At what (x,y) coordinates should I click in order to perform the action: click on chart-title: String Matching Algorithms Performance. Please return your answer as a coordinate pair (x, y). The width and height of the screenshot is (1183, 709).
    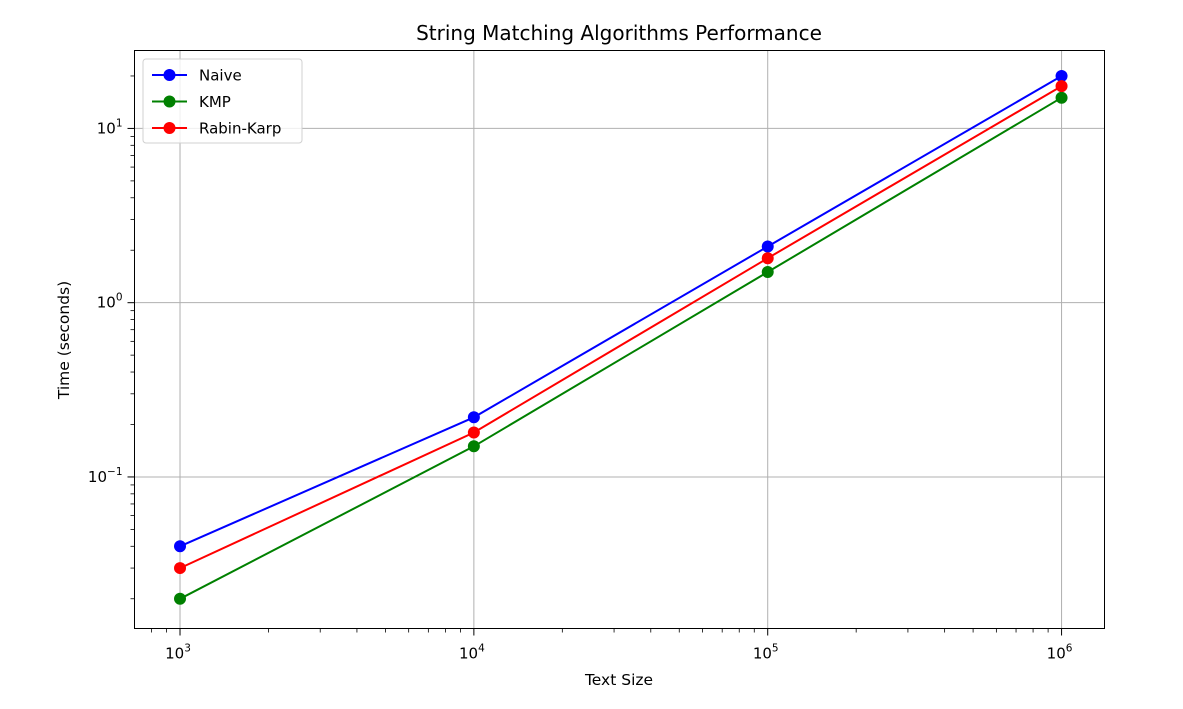
    Looking at the image, I should click on (619, 33).